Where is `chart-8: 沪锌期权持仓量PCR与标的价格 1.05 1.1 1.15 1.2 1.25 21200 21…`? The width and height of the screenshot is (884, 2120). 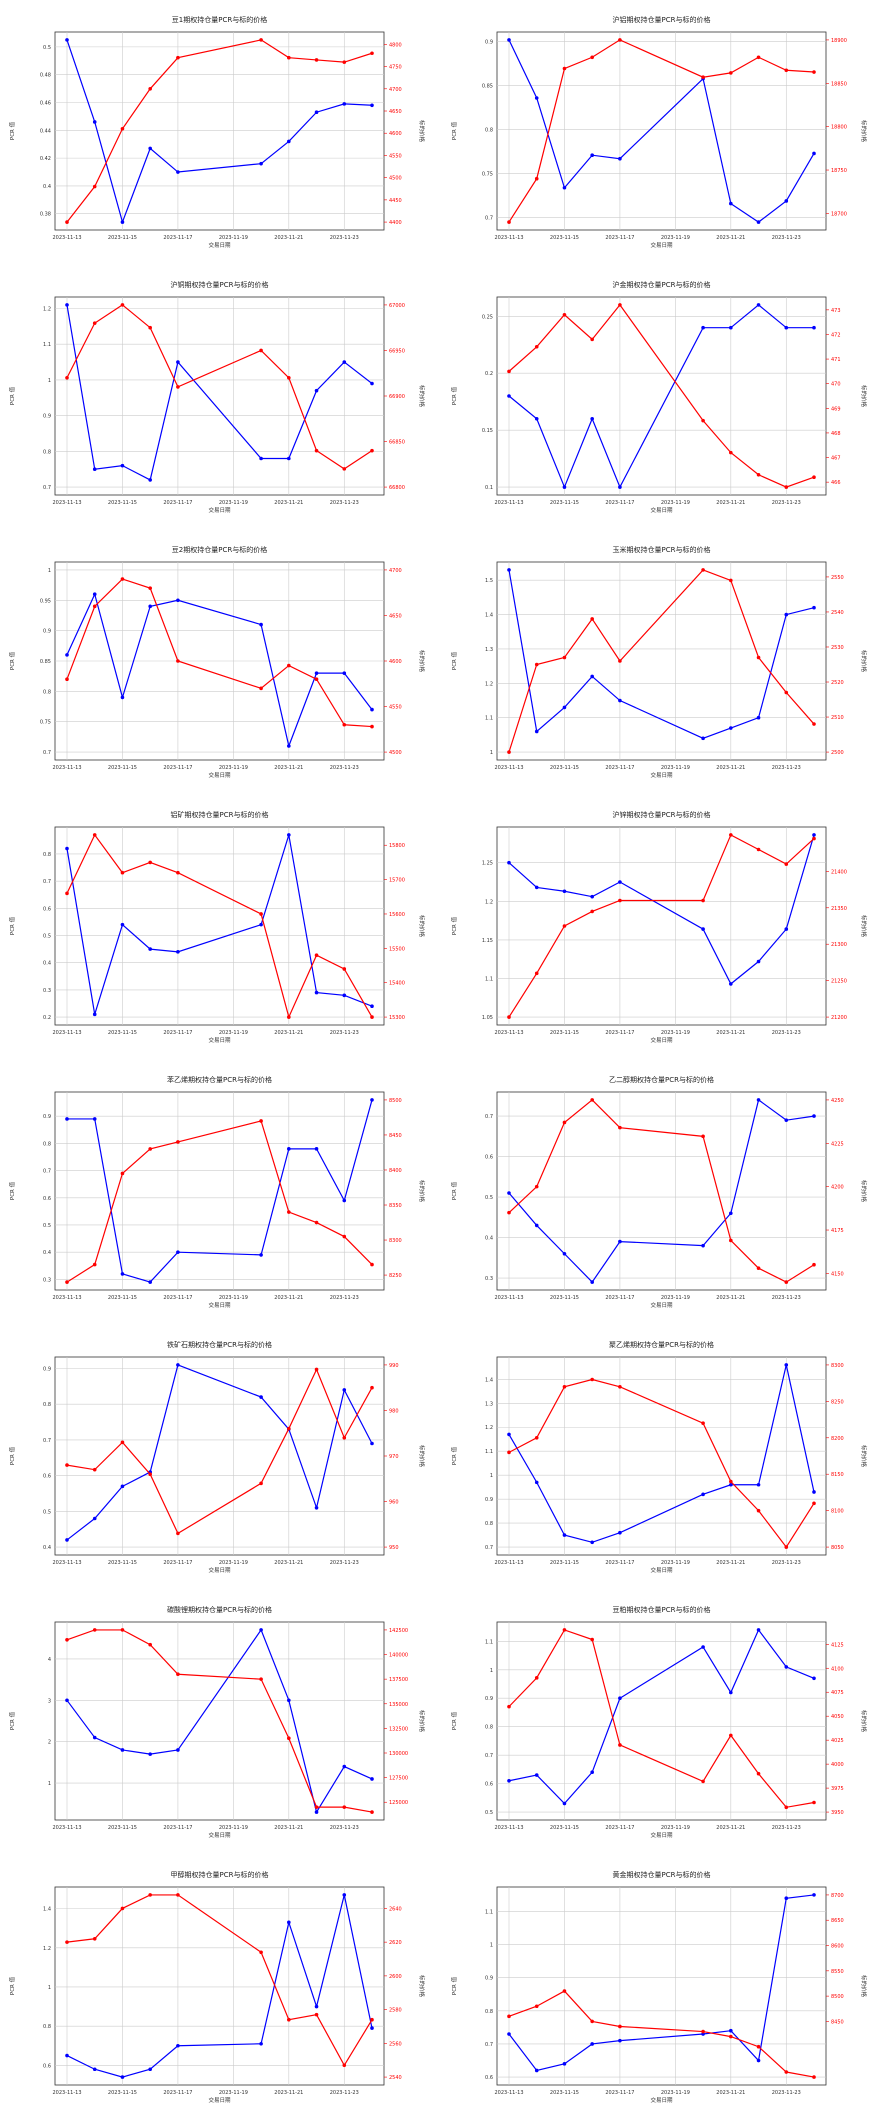 chart-8: 沪锌期权持仓量PCR与标的价格 1.05 1.1 1.15 1.2 1.25 21200 21… is located at coordinates (659, 927).